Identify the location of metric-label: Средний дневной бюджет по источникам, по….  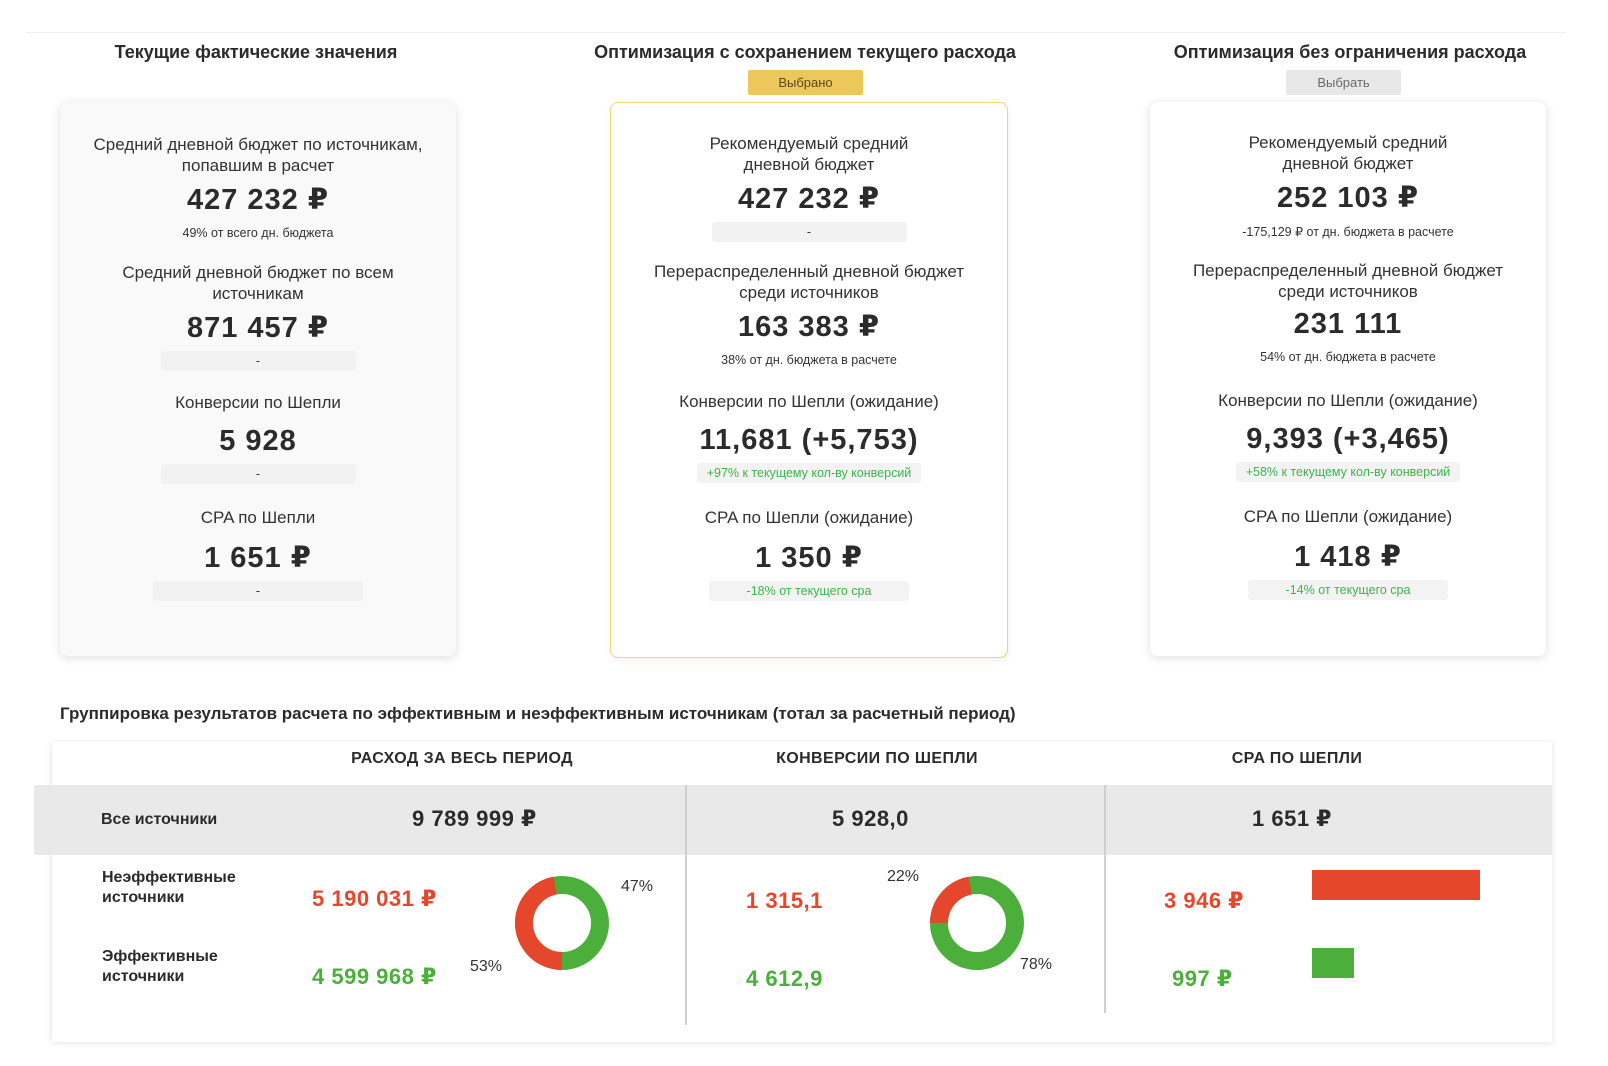
(258, 155).